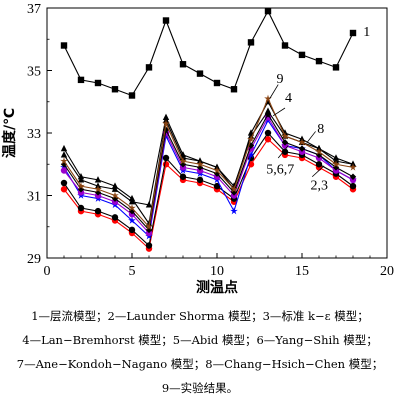 This screenshot has height=402, width=400. I want to click on curve-annotation: 8, so click(320, 129).